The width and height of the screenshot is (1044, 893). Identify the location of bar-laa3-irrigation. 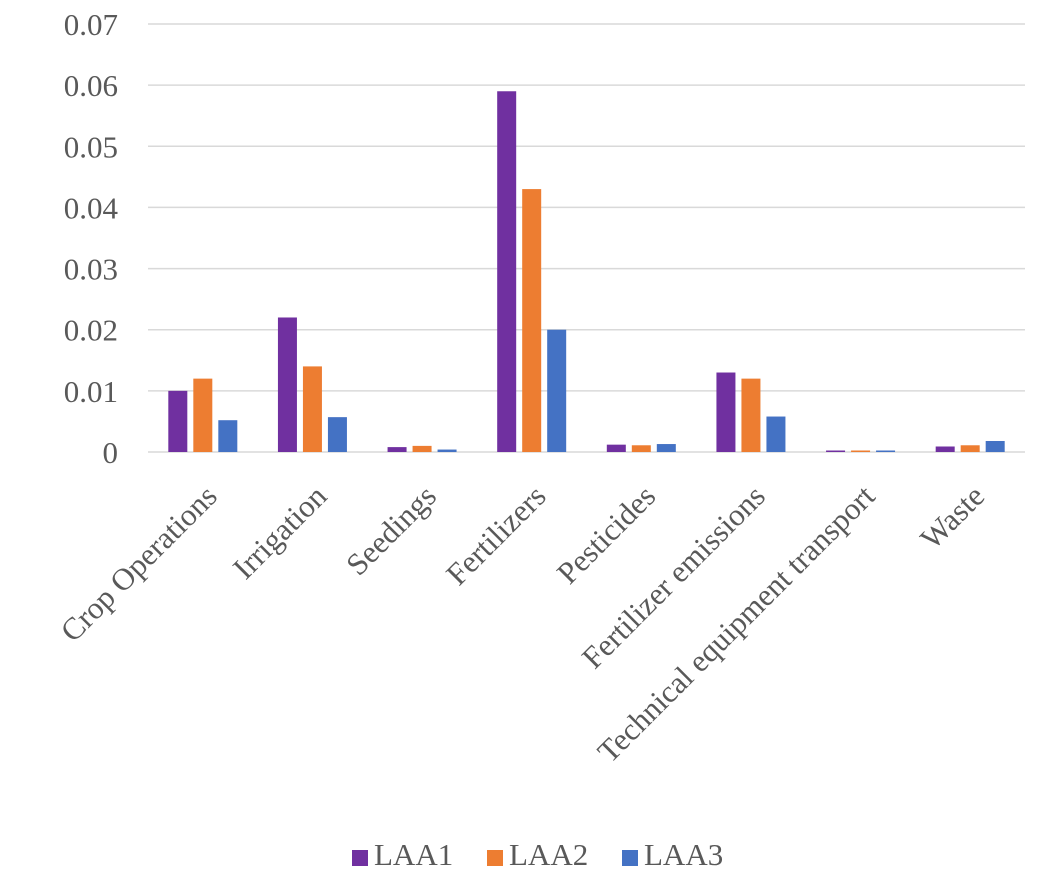
(337, 434).